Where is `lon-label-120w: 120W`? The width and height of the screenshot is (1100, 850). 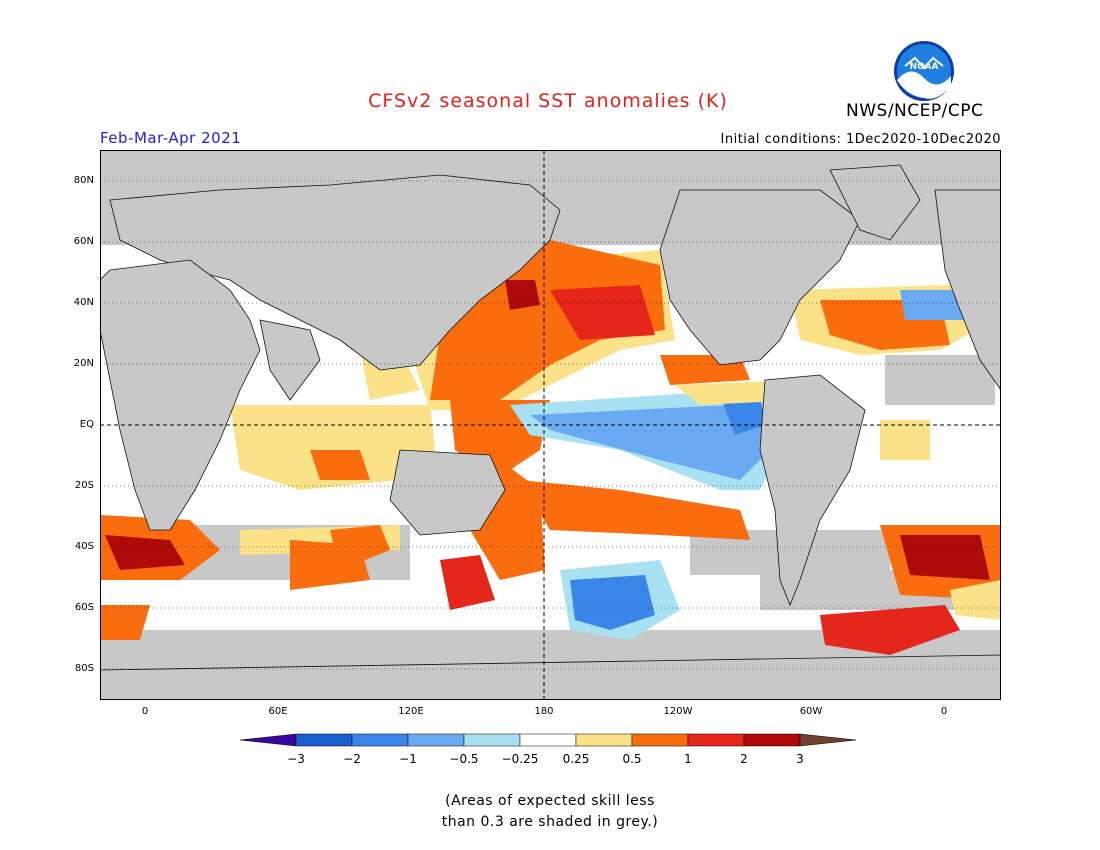
lon-label-120w: 120W is located at coordinates (678, 711).